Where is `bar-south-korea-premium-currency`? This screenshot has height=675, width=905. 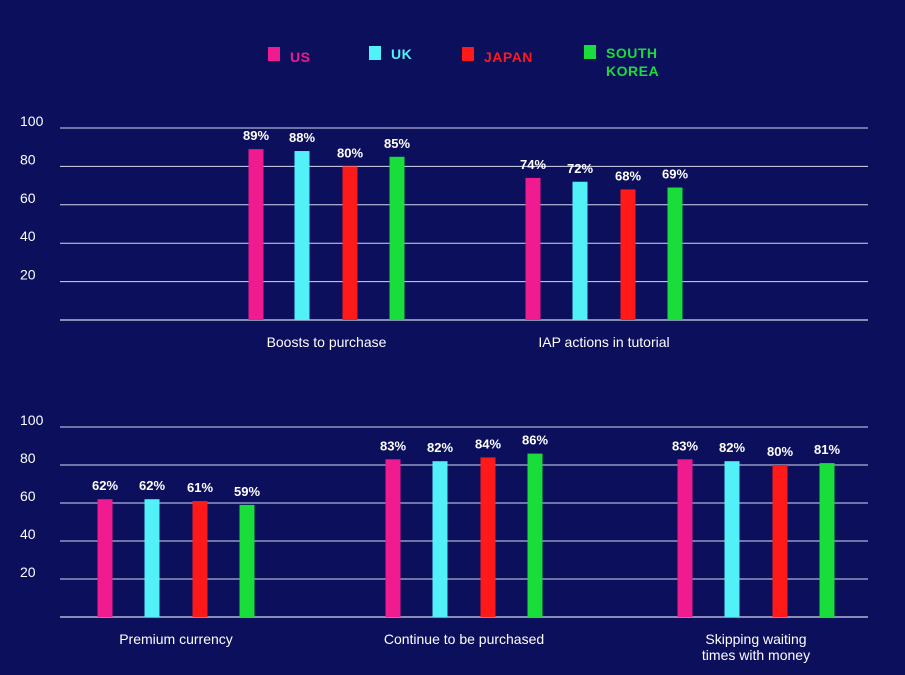 bar-south-korea-premium-currency is located at coordinates (247, 560).